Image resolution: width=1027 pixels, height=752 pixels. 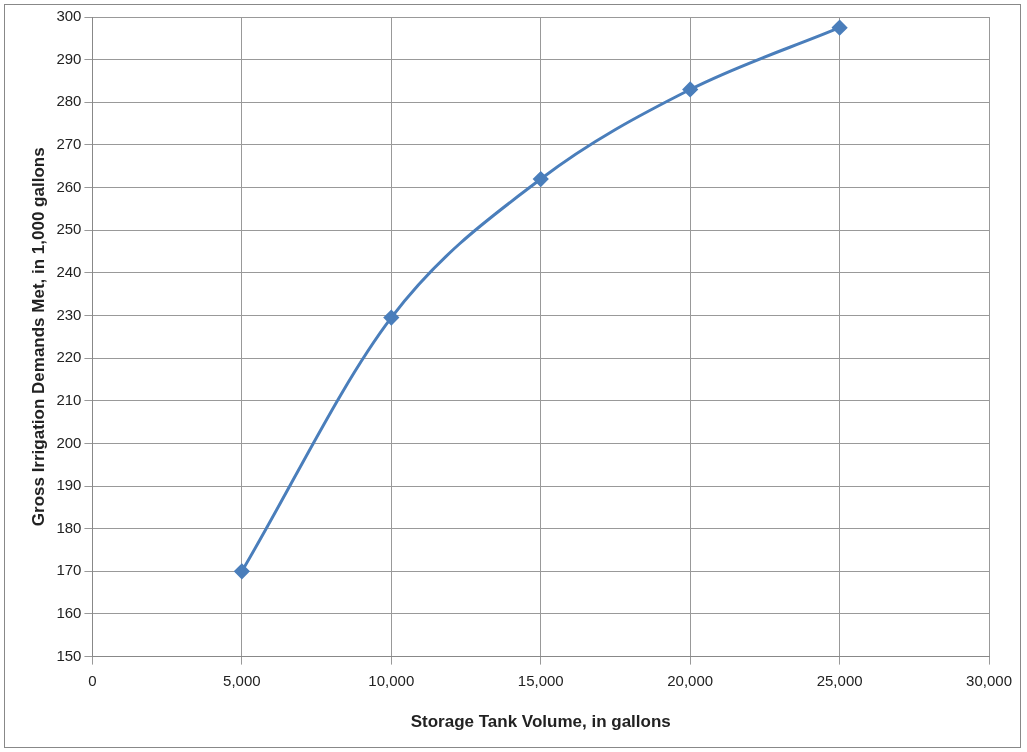 I want to click on y-tick-label: 190, so click(x=69, y=485).